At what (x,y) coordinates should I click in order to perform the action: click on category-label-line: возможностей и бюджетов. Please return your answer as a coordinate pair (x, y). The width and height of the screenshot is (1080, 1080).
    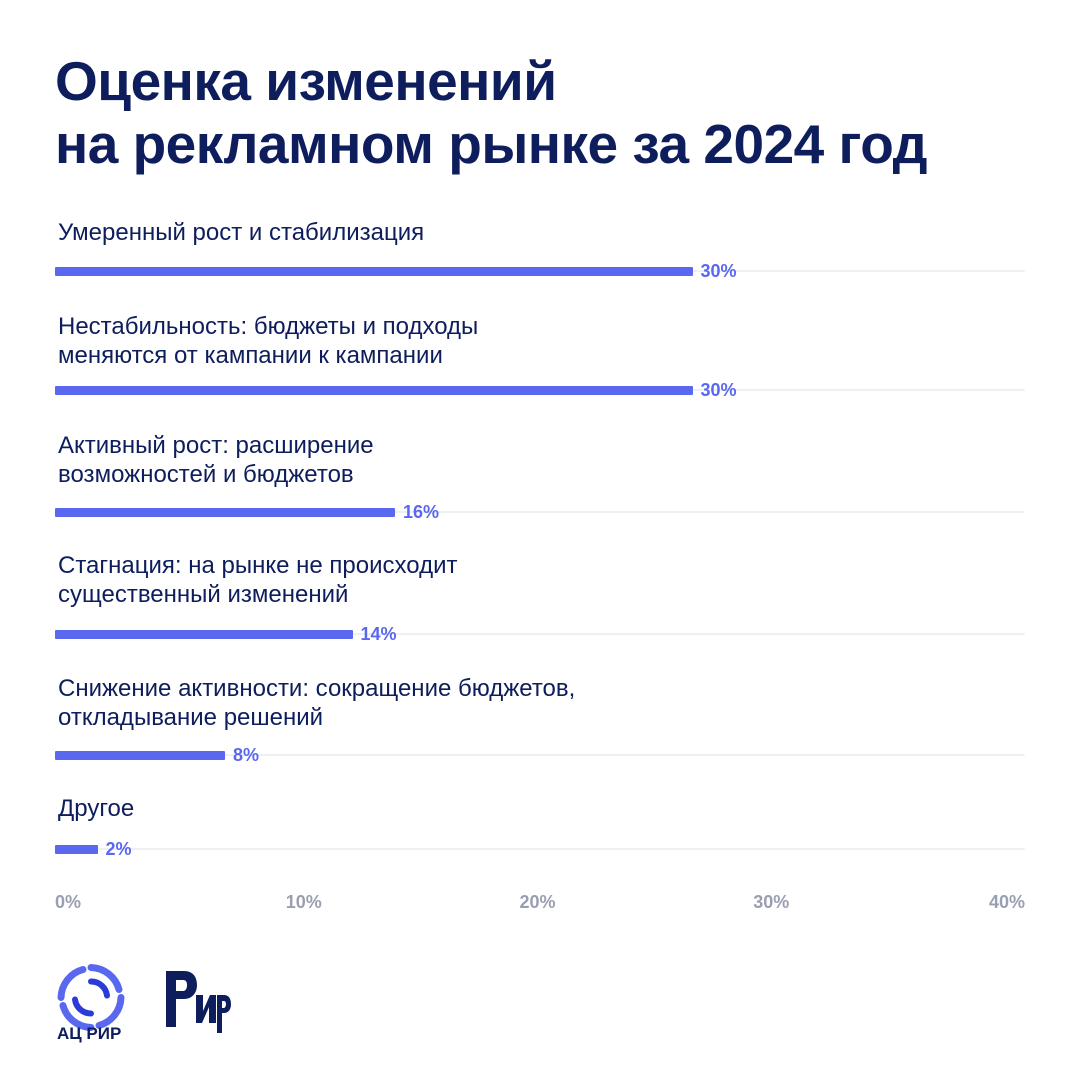
    Looking at the image, I should click on (206, 474).